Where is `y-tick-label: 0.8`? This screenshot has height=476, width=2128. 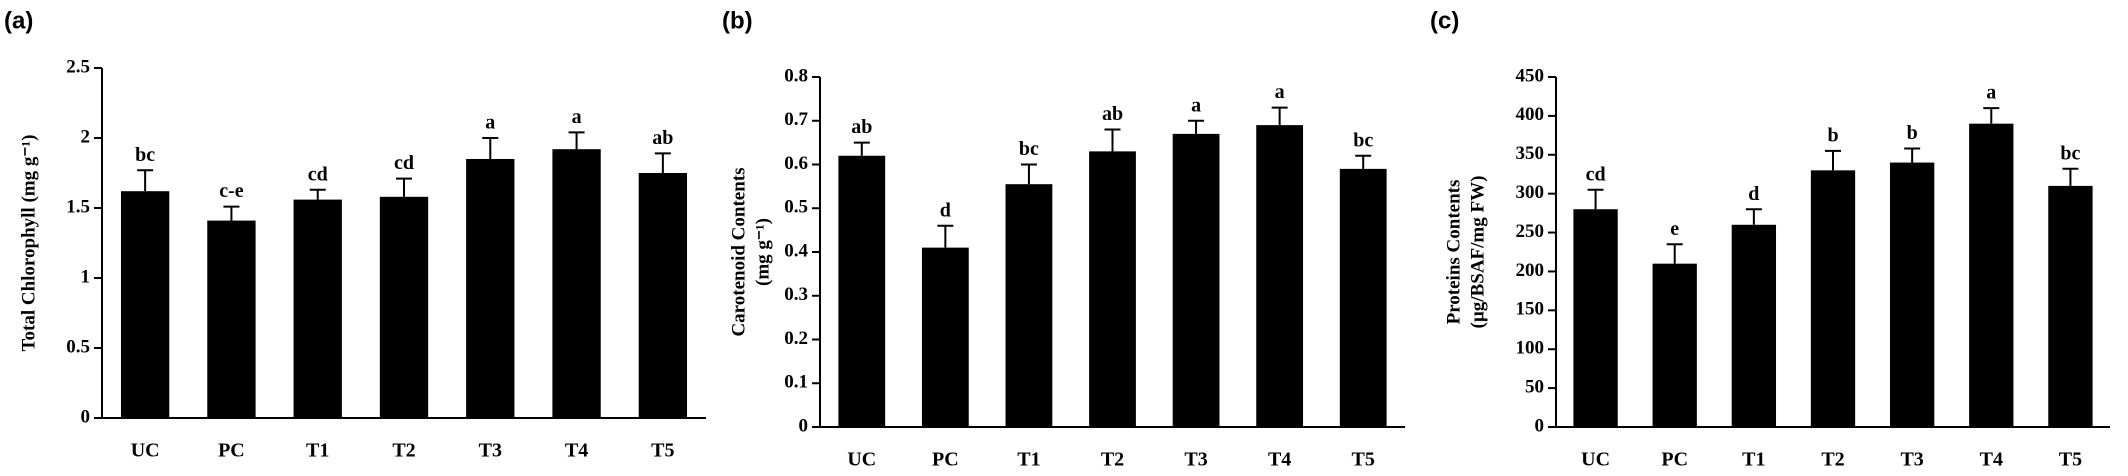 y-tick-label: 0.8 is located at coordinates (796, 75).